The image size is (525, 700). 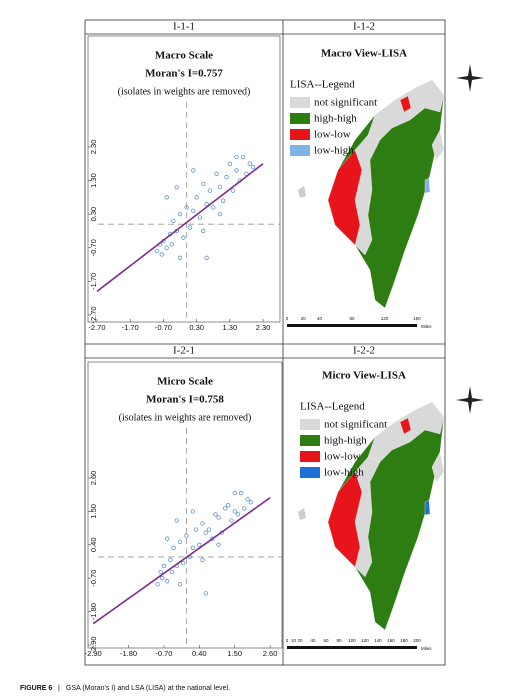 I want to click on y-tick-label: 2.60, so click(x=93, y=478).